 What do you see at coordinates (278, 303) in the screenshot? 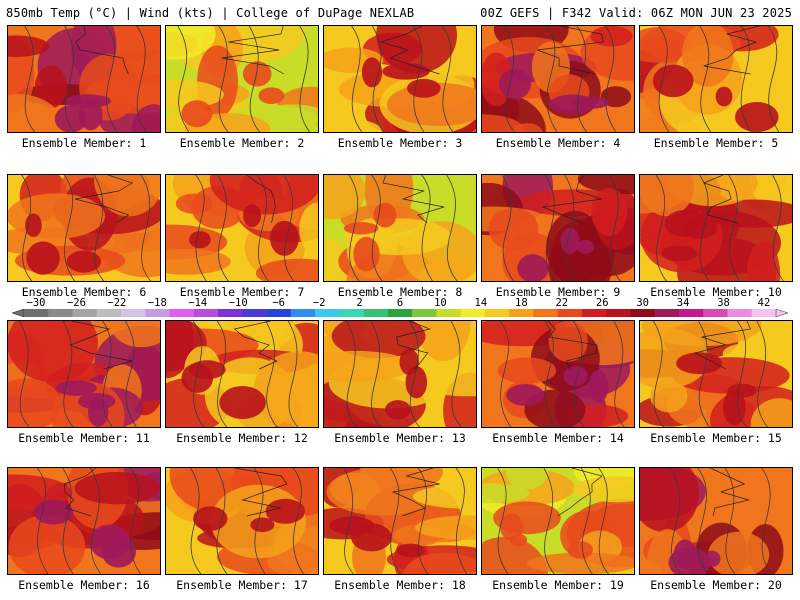
I see `colorbar-tick-label: −6` at bounding box center [278, 303].